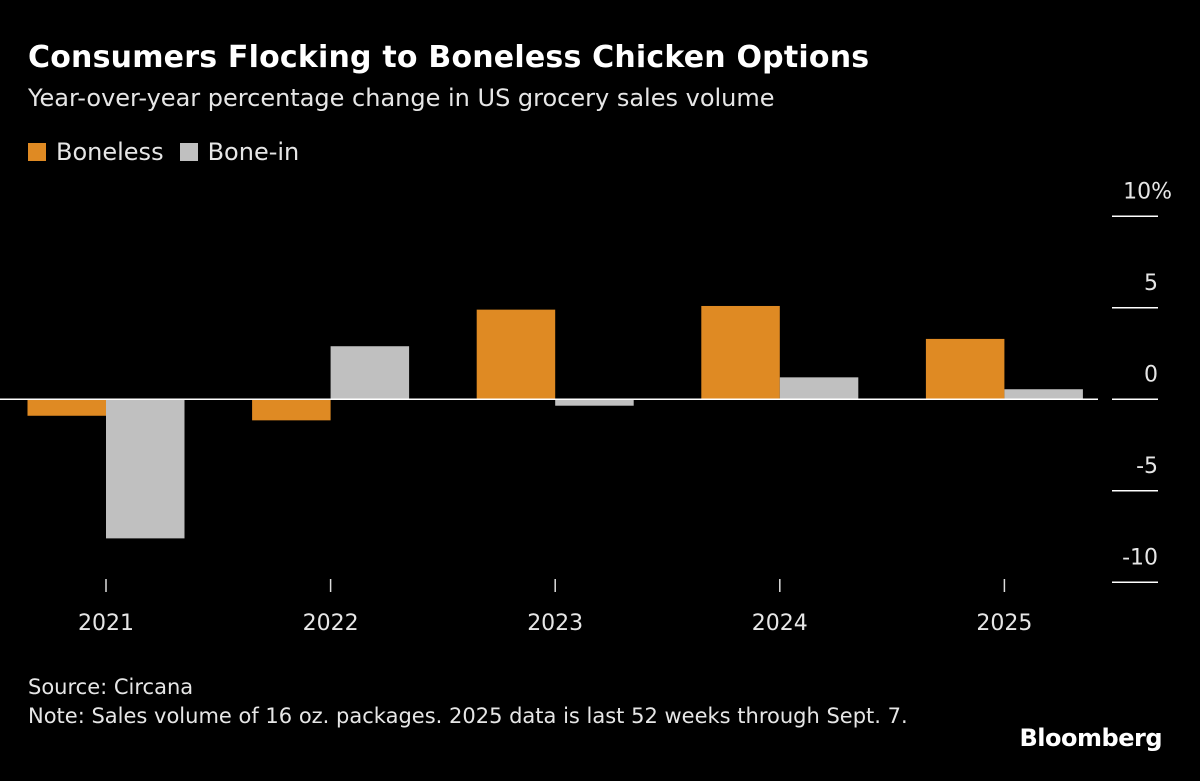  Describe the element at coordinates (516, 354) in the screenshot. I see `bar-boneless-2023` at that location.